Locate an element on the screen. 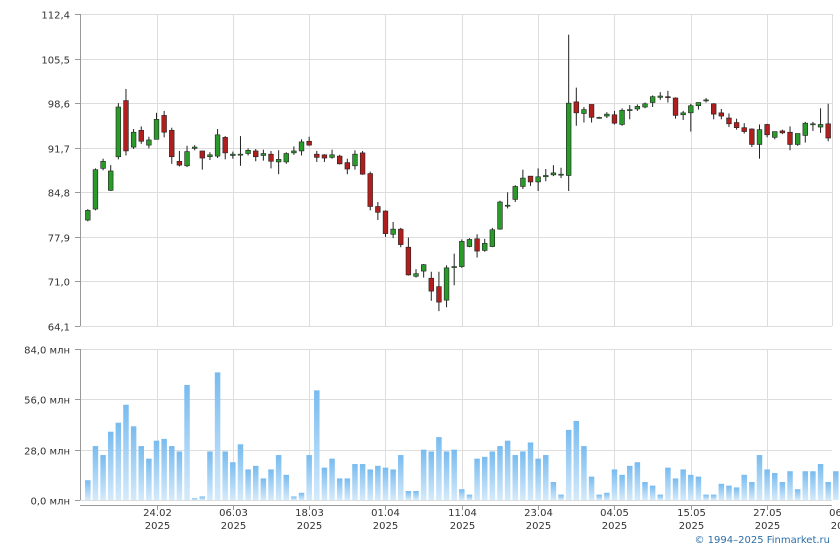 The image size is (840, 550). x-tick-label-date: 04.05 is located at coordinates (614, 513).